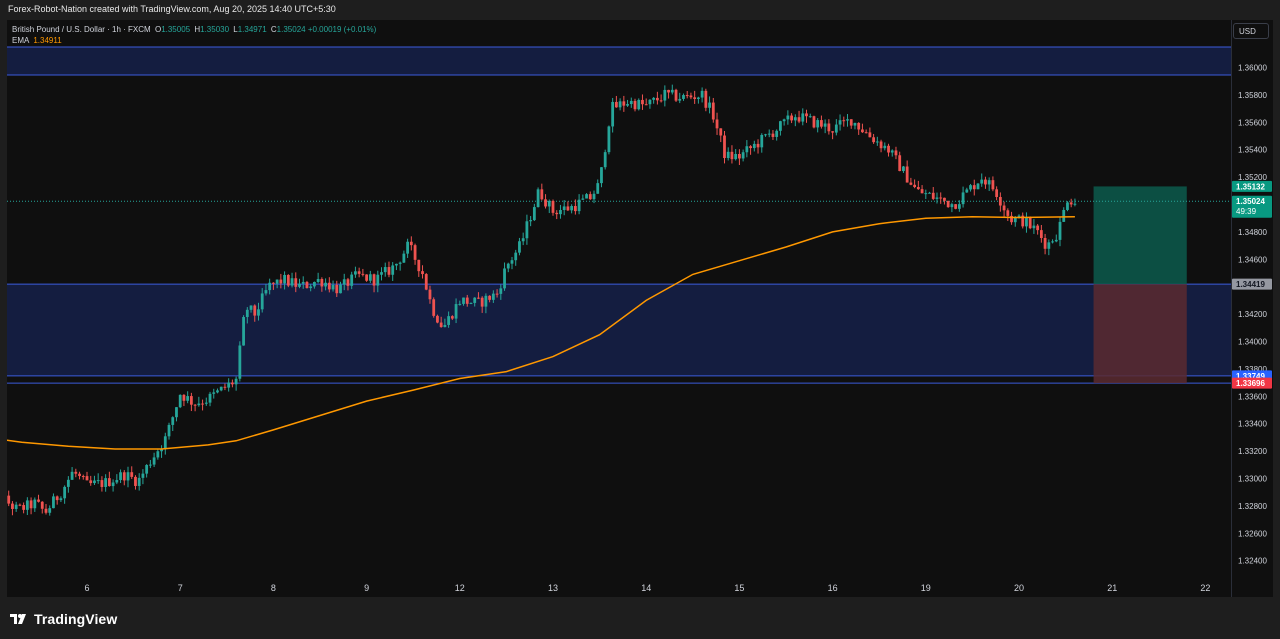  Describe the element at coordinates (21, 40) in the screenshot. I see `ema-label: EMA` at that location.